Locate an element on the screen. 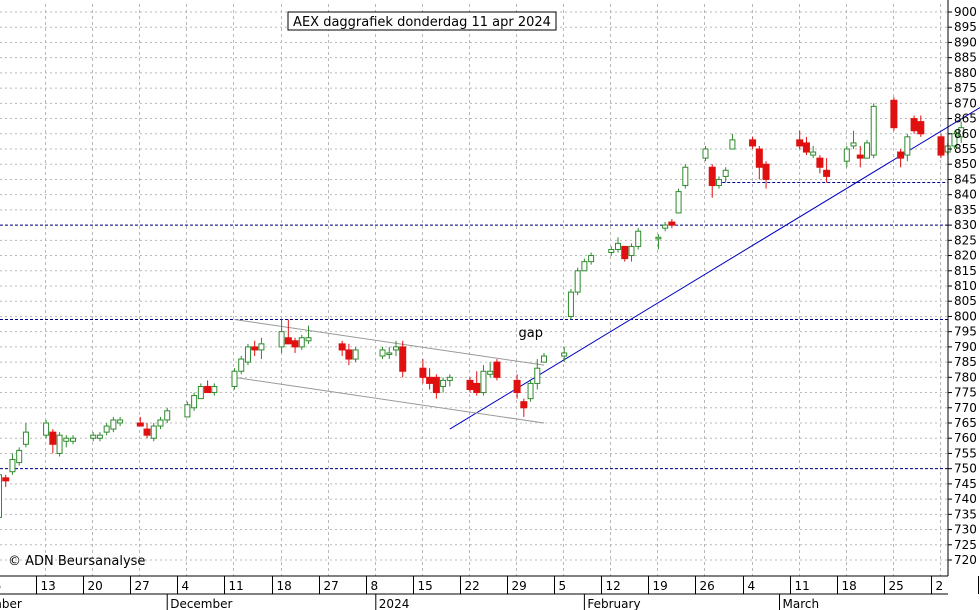 The image size is (980, 610). y-tick-label: 850 is located at coordinates (965, 164).